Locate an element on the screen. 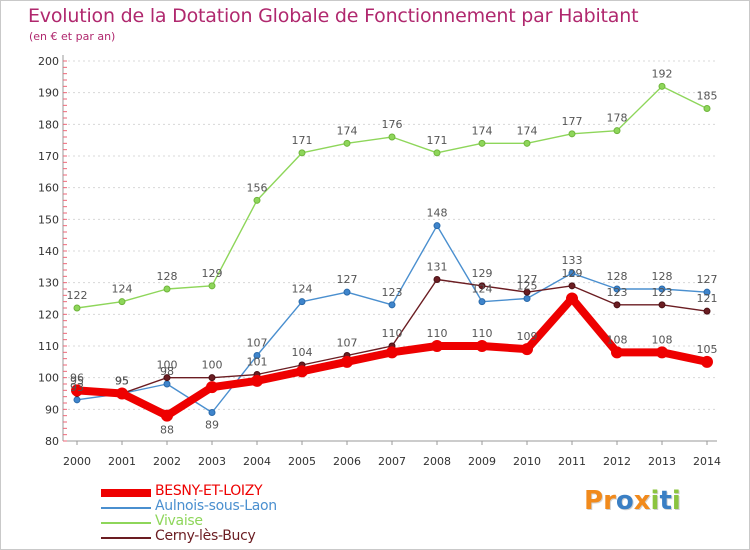 Image resolution: width=750 pixels, height=550 pixels. data-label-besny-et-loizy: 95 is located at coordinates (122, 381).